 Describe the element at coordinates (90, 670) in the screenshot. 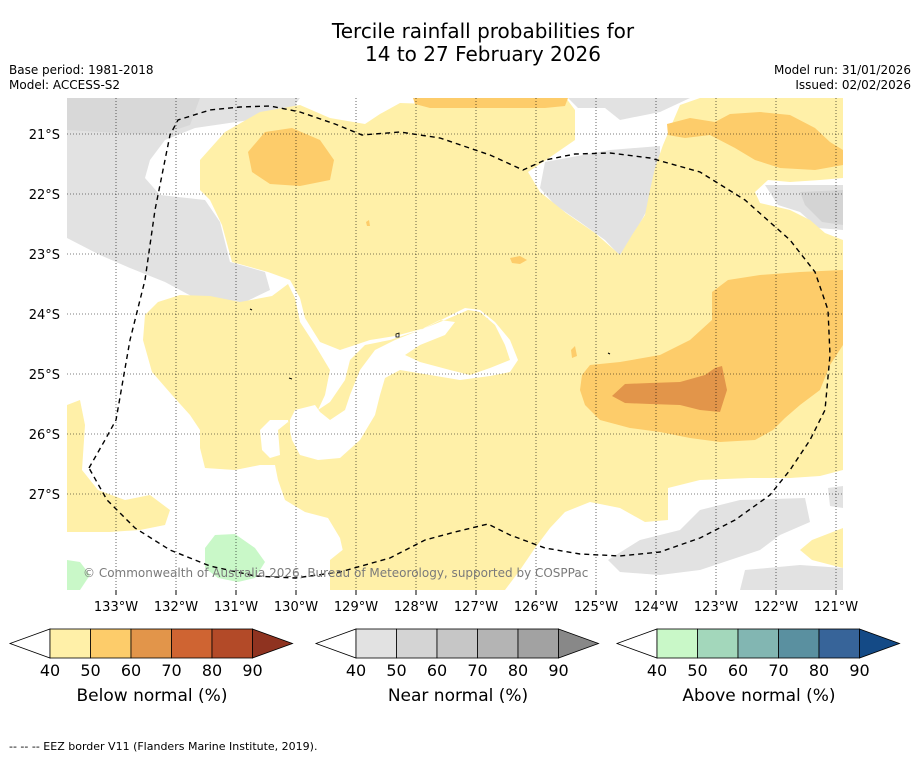

I see `legend-below-tick: 50` at that location.